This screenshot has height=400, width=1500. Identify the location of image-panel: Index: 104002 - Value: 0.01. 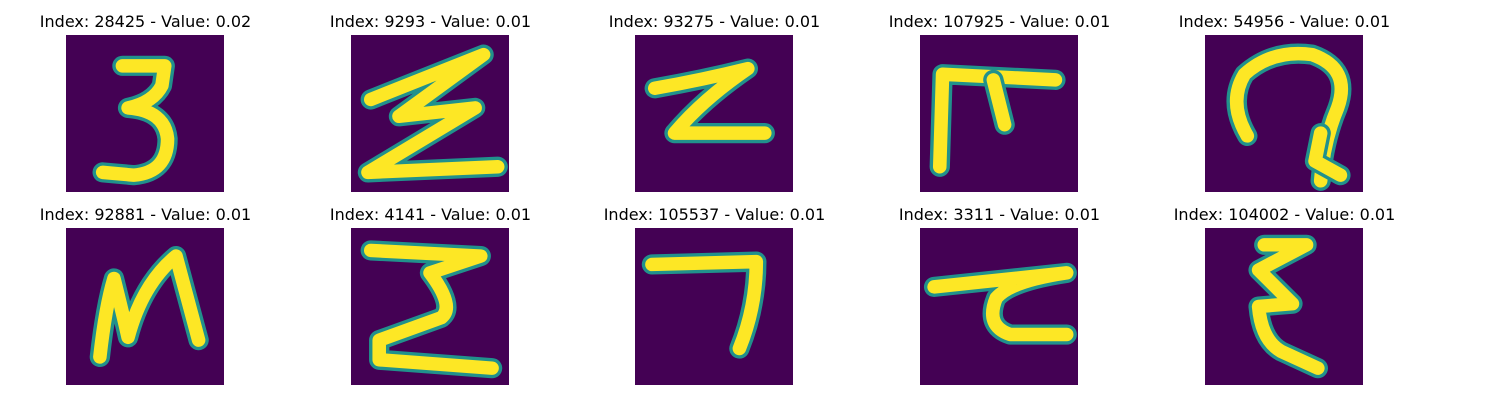
(1284, 300).